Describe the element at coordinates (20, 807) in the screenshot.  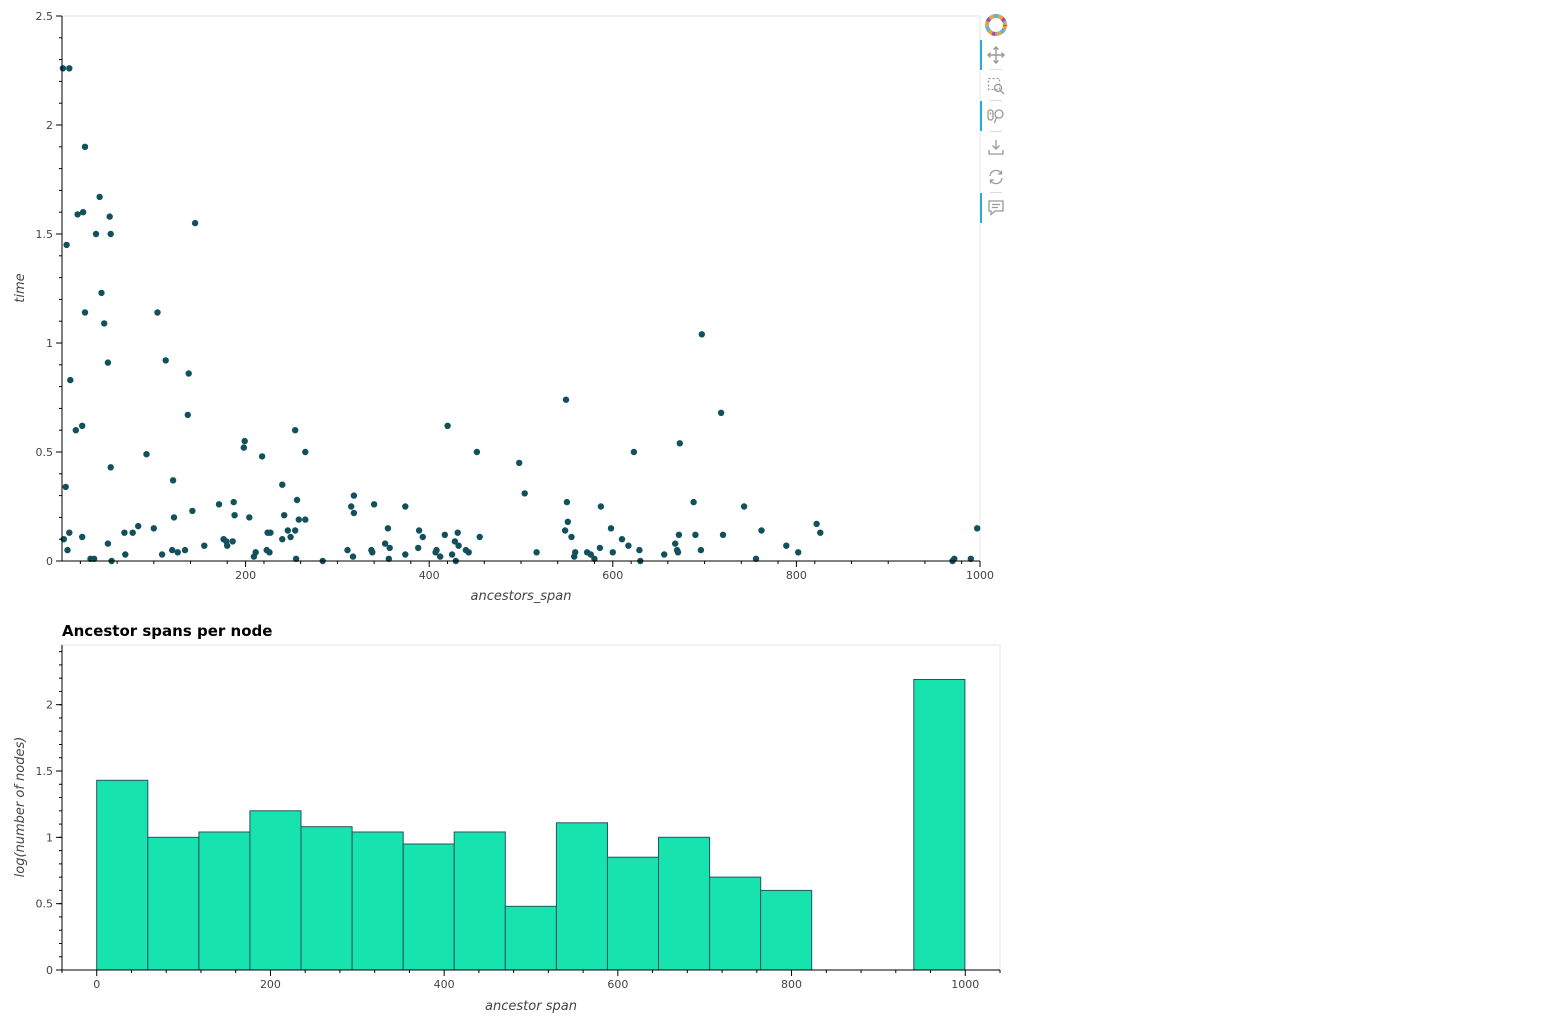
I see `histogram-y-axis-title: log(number of nodes)` at that location.